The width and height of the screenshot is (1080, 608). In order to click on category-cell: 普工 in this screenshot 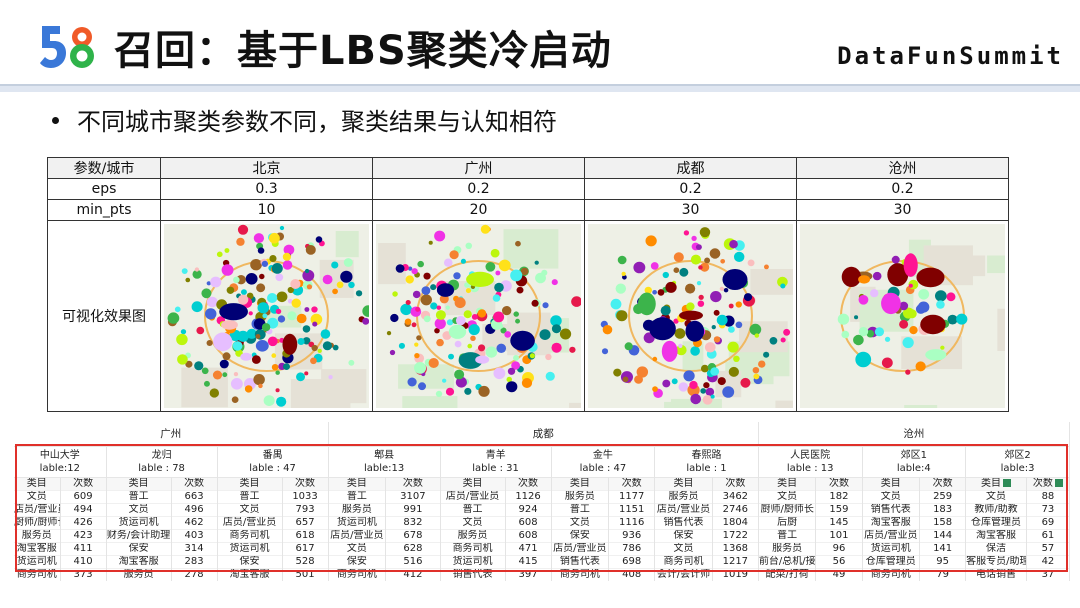, I will do `click(580, 509)`.